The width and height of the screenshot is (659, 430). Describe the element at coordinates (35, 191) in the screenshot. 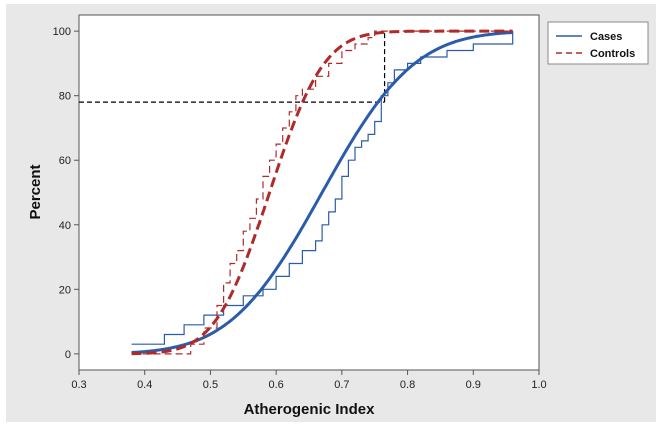

I see `y-axis-label: Percent` at that location.